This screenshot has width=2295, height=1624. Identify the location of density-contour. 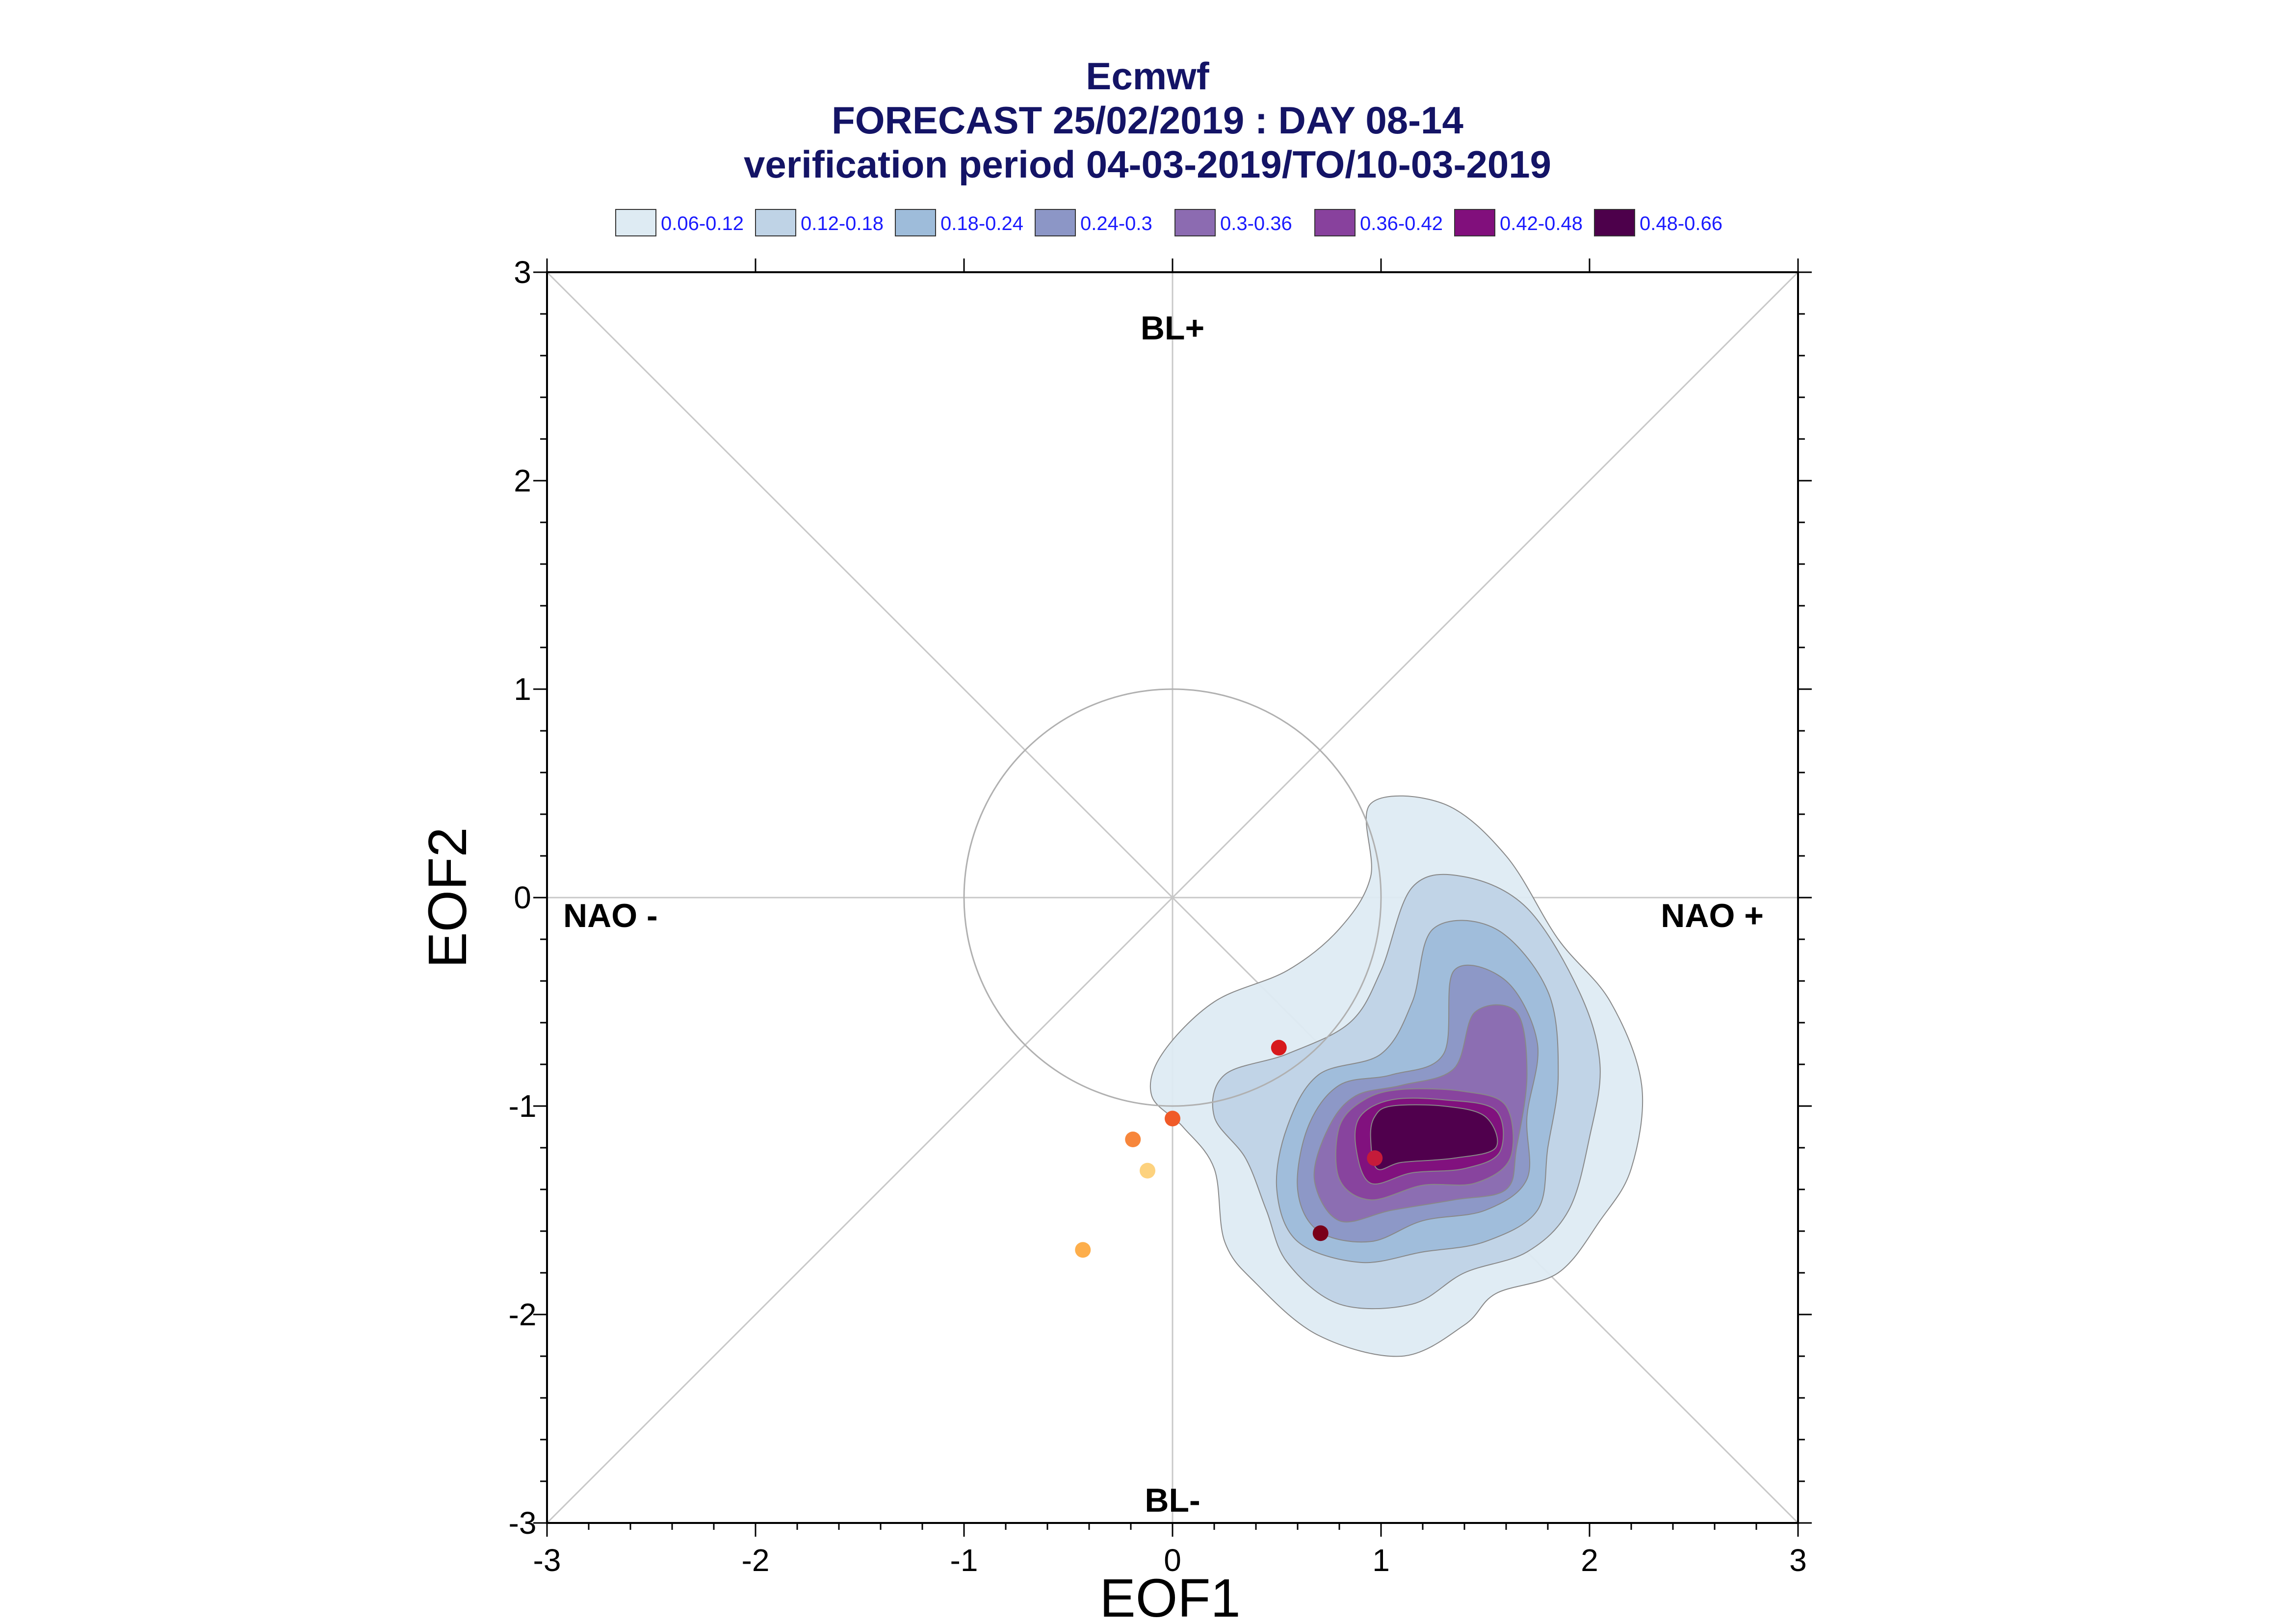
(1434, 1137).